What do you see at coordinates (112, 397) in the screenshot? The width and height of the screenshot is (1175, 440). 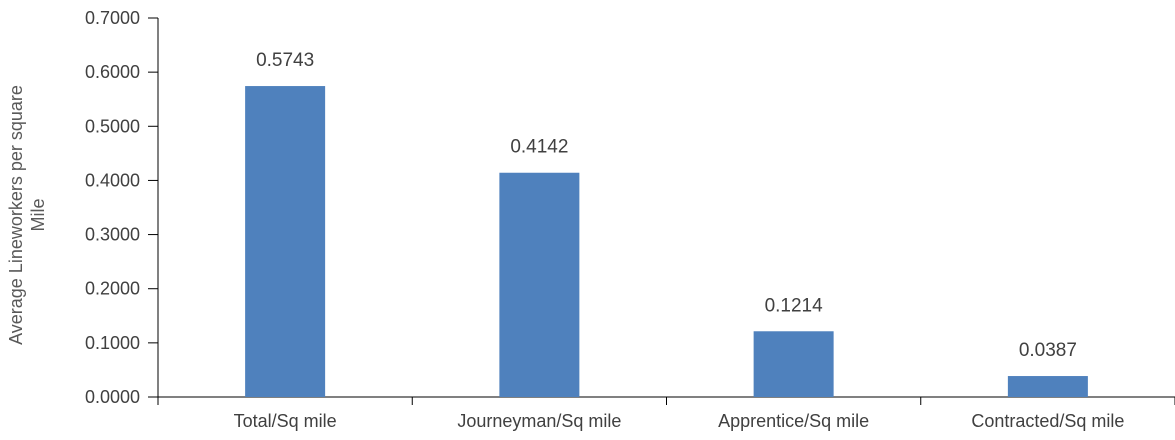 I see `y-tick-label: 0.0000` at bounding box center [112, 397].